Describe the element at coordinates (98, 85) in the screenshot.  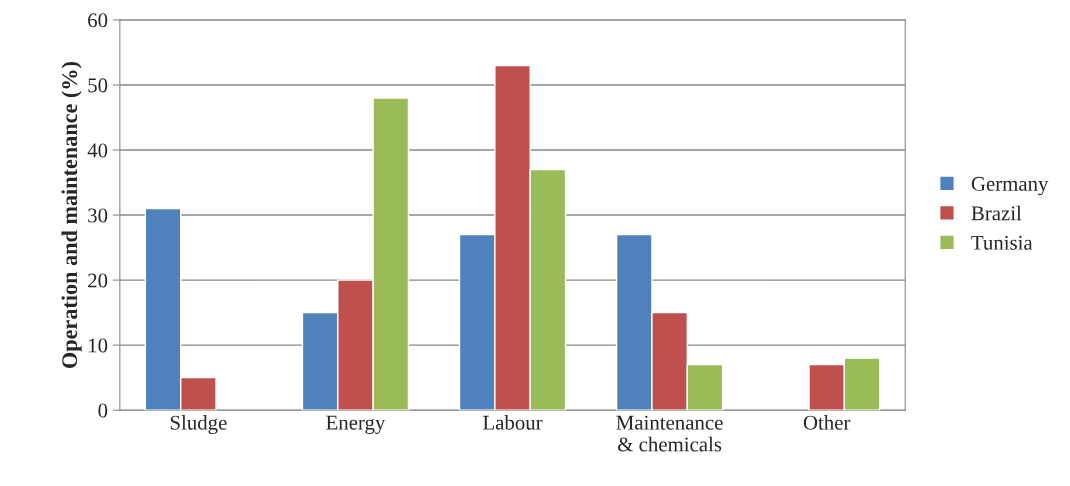
I see `y-tick-label: 50` at that location.